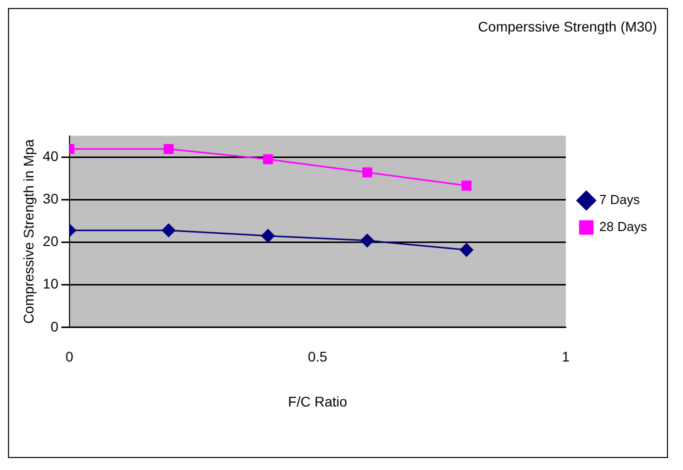  Describe the element at coordinates (566, 356) in the screenshot. I see `x-tick-label: 1` at that location.